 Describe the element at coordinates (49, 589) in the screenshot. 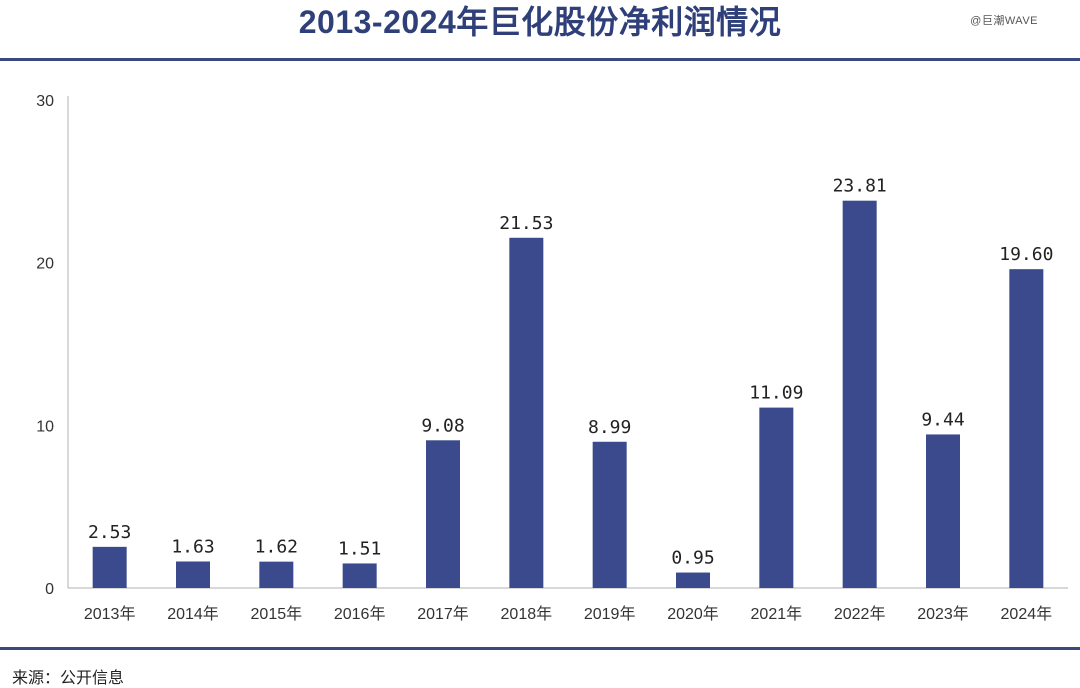

I see `y-tick-label: 0` at that location.